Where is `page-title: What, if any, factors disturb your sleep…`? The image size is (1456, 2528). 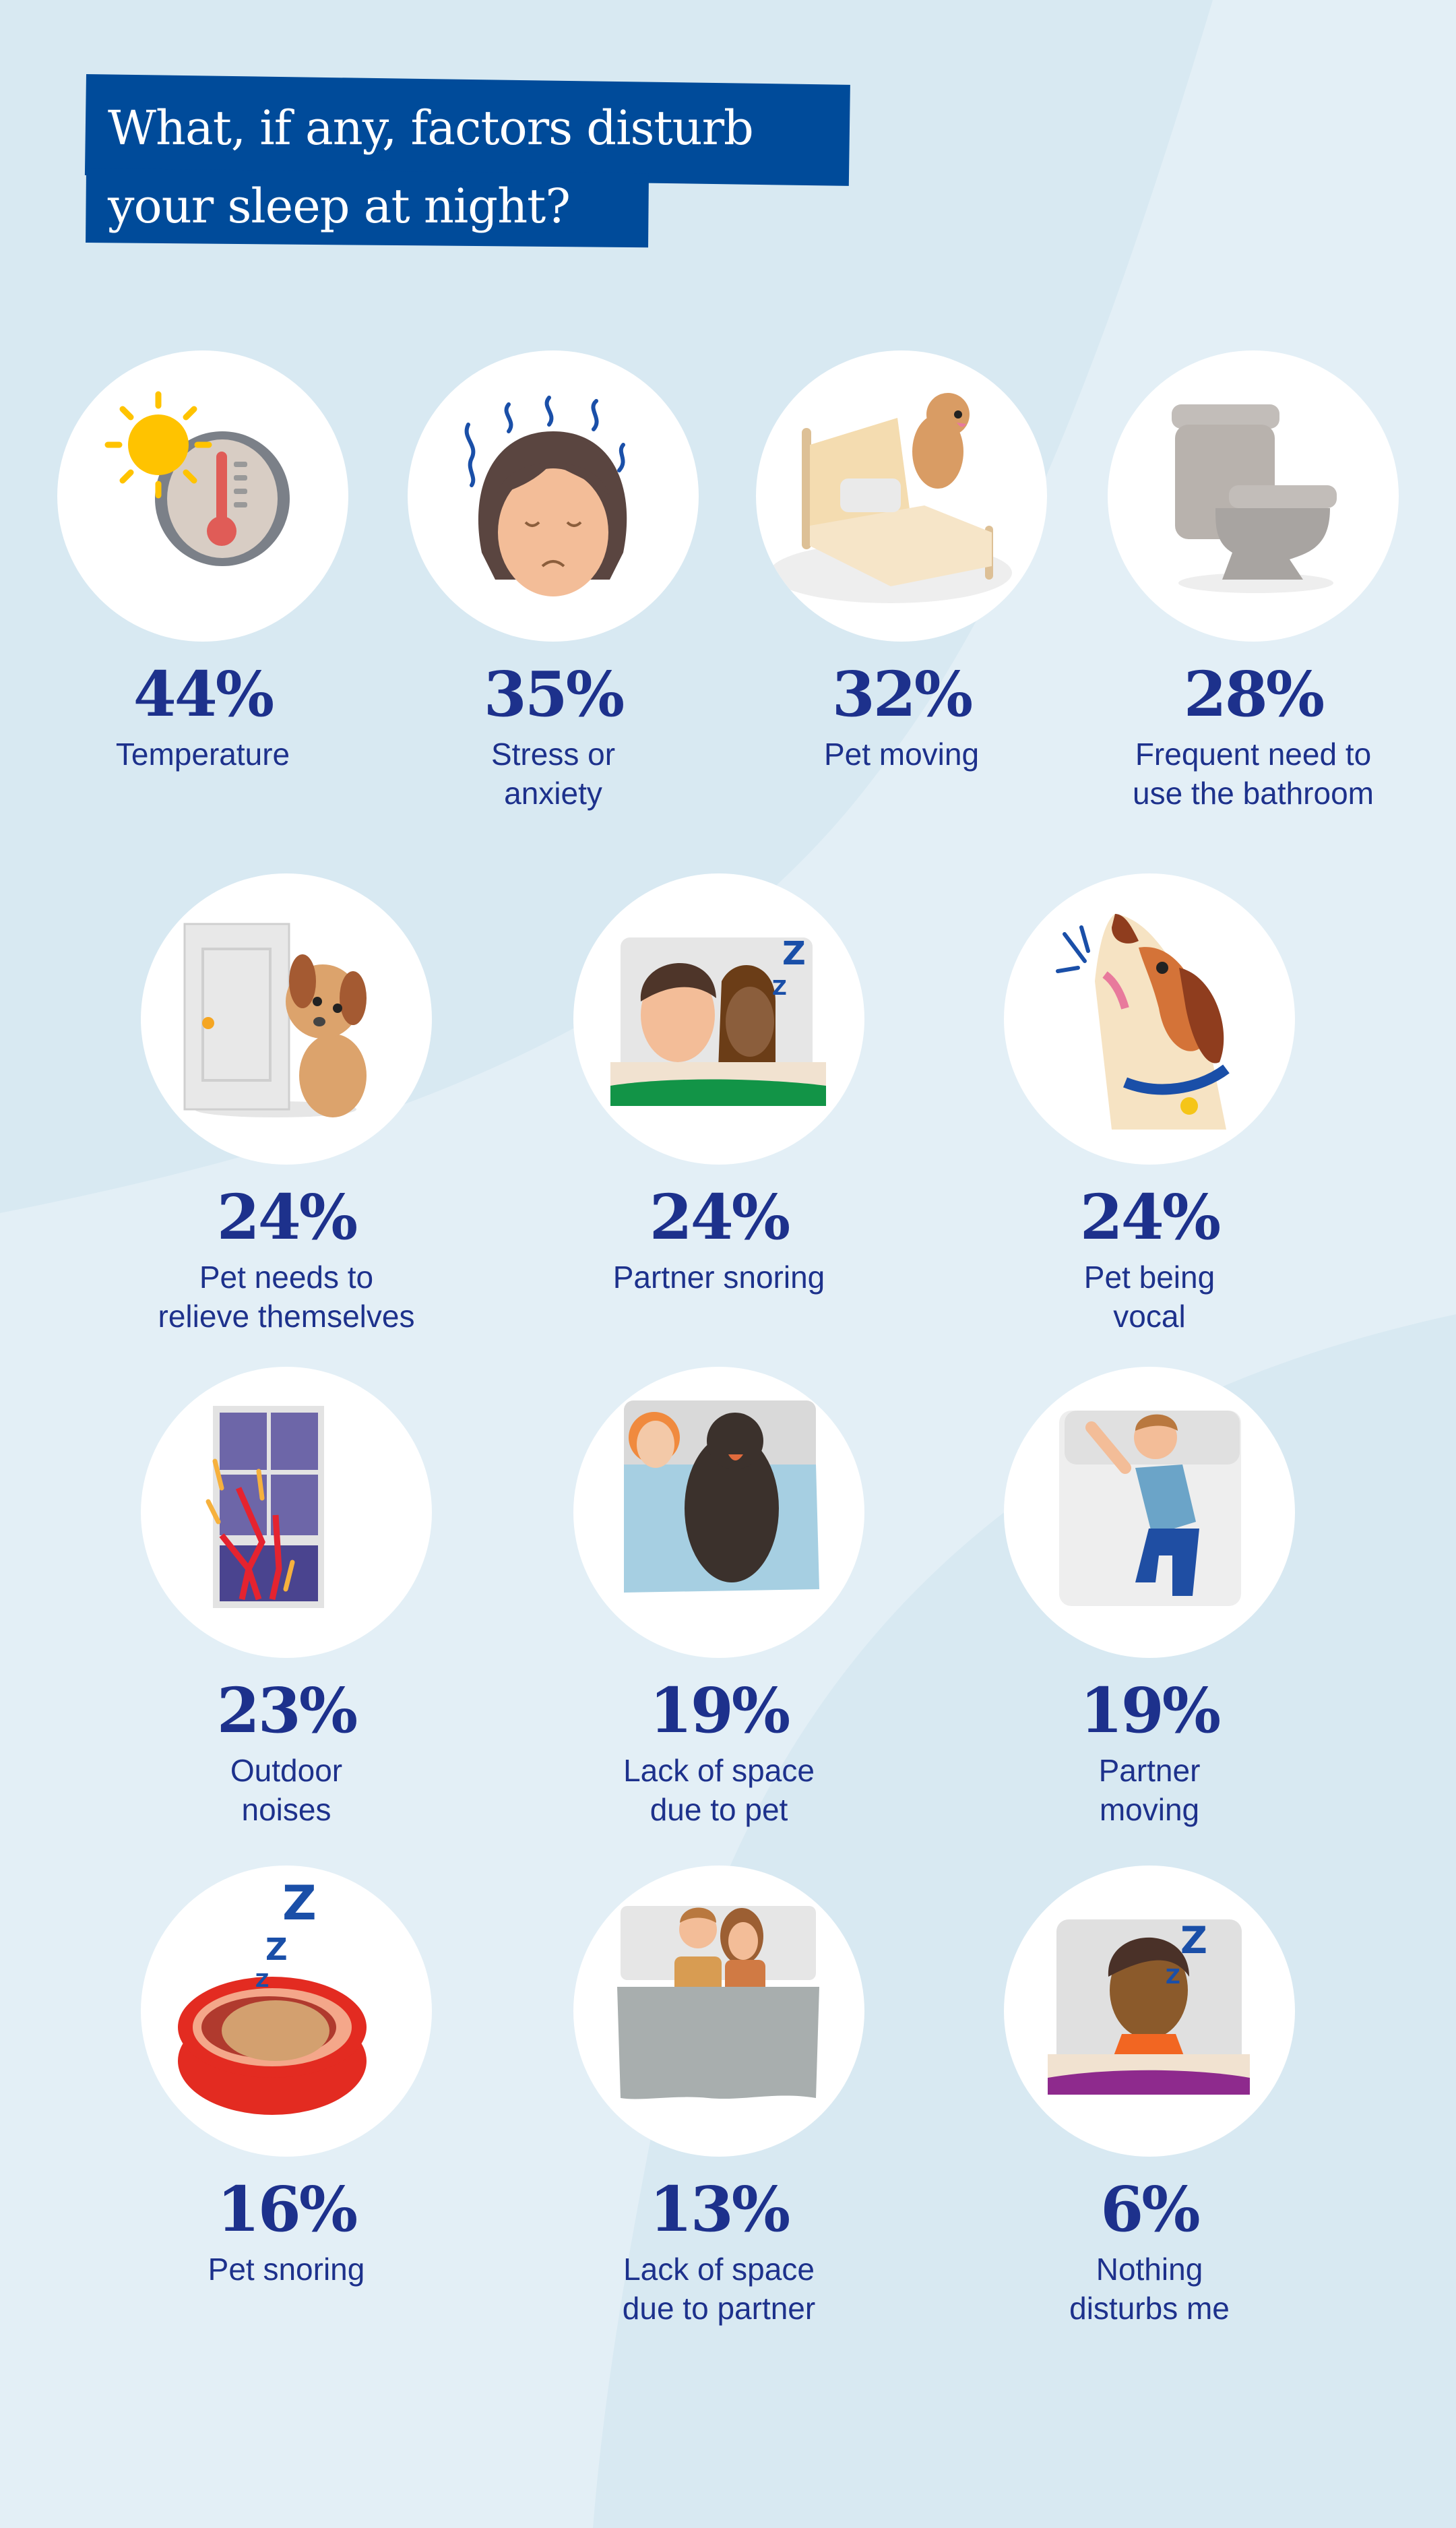 page-title: What, if any, factors disturb your sleep… is located at coordinates (479, 167).